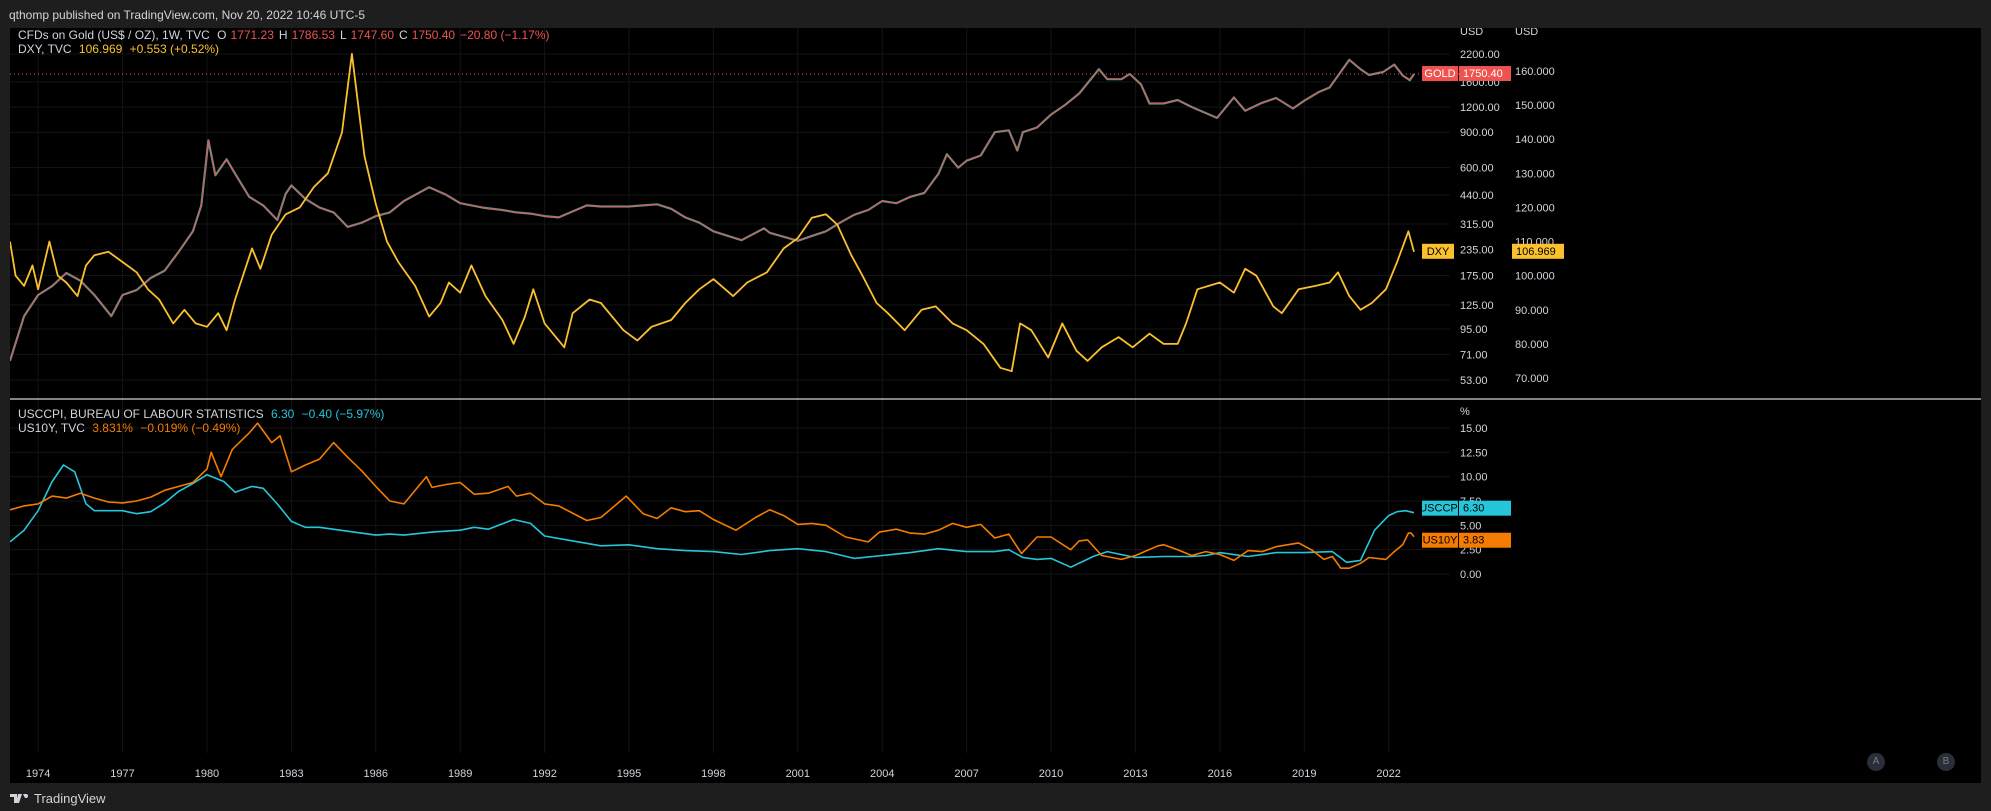  I want to click on dxy-axis-tick: 120.000, so click(1535, 208).